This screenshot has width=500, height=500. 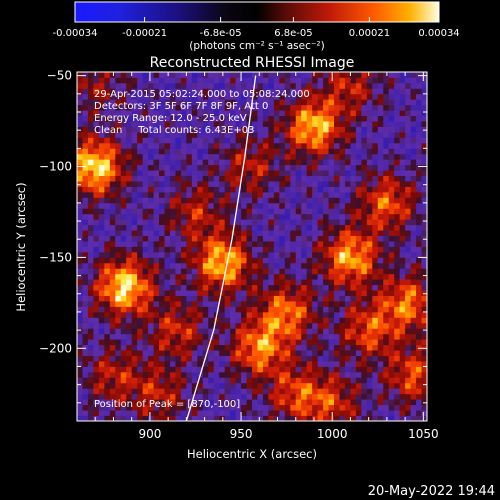 What do you see at coordinates (332, 434) in the screenshot?
I see `x-tick-label: 1000` at bounding box center [332, 434].